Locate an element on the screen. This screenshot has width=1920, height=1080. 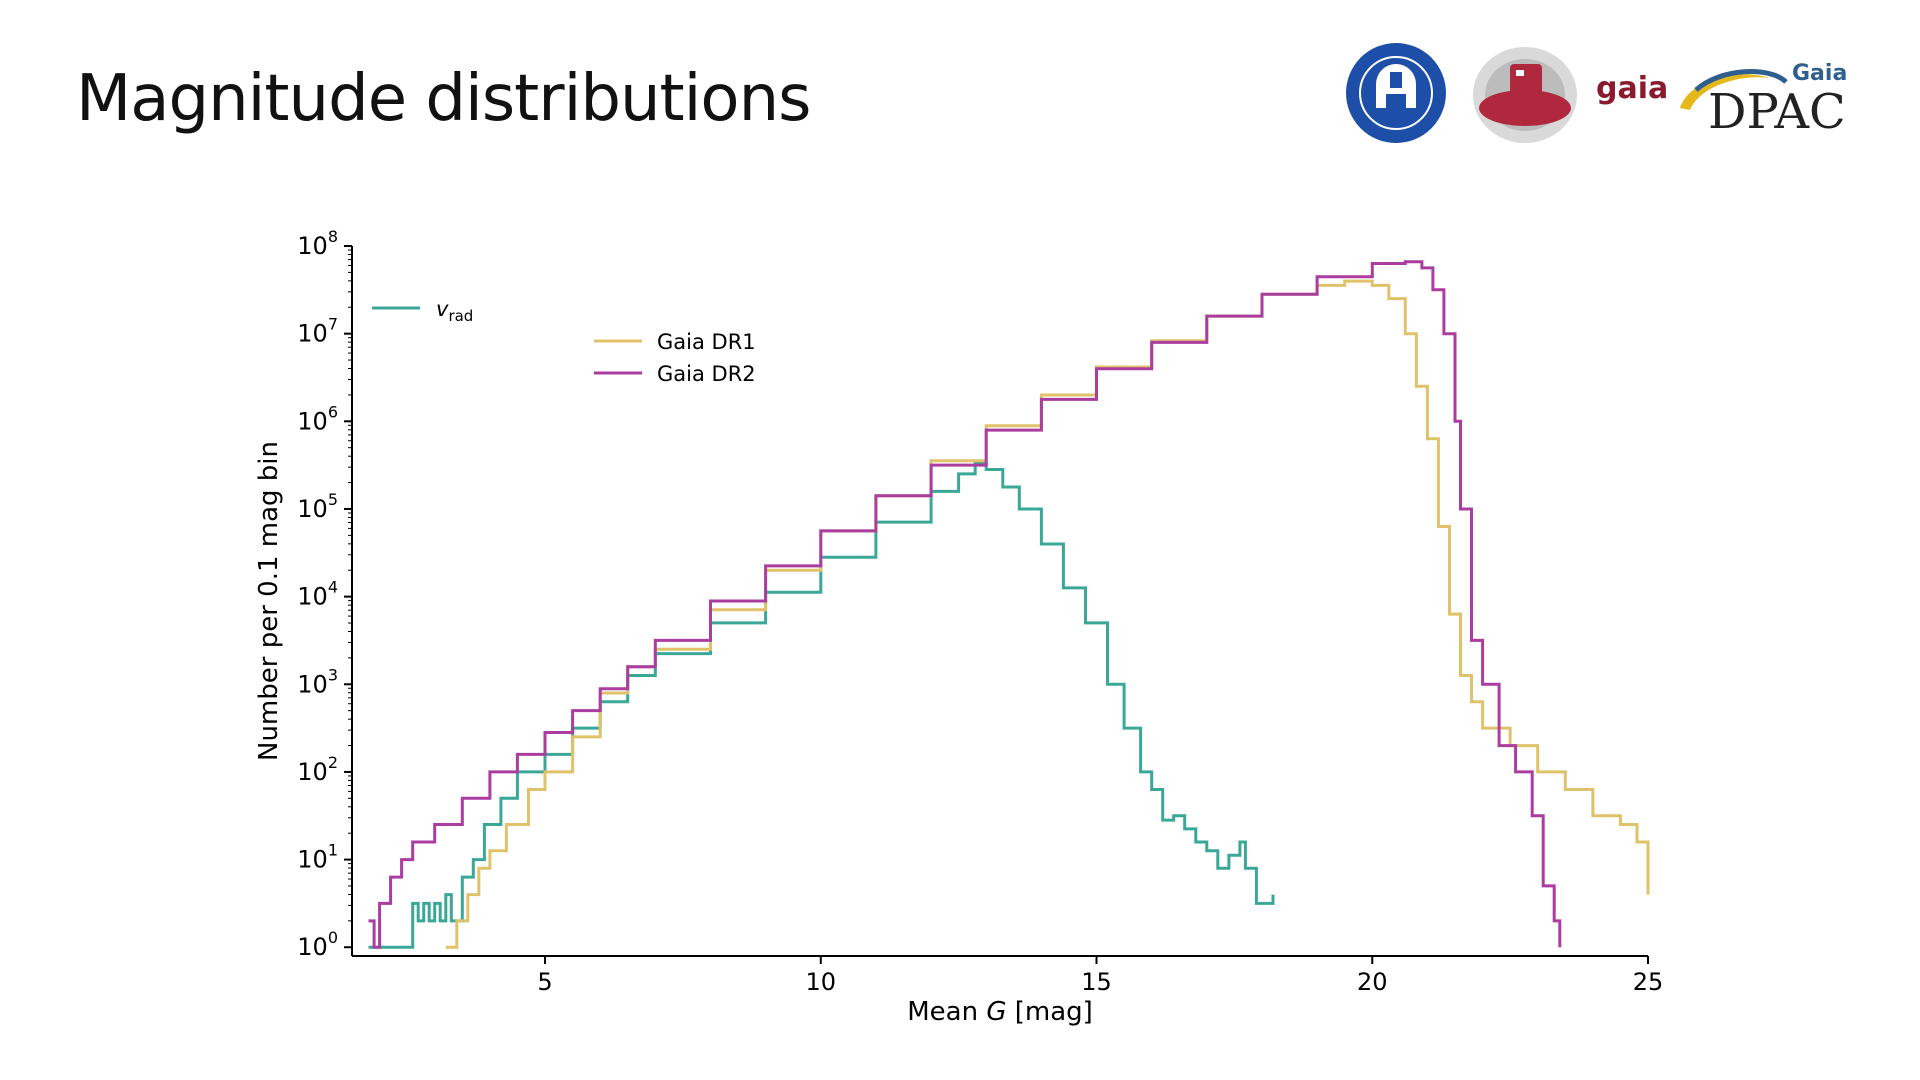
y-tick-label: 10¹ is located at coordinates (317, 857).